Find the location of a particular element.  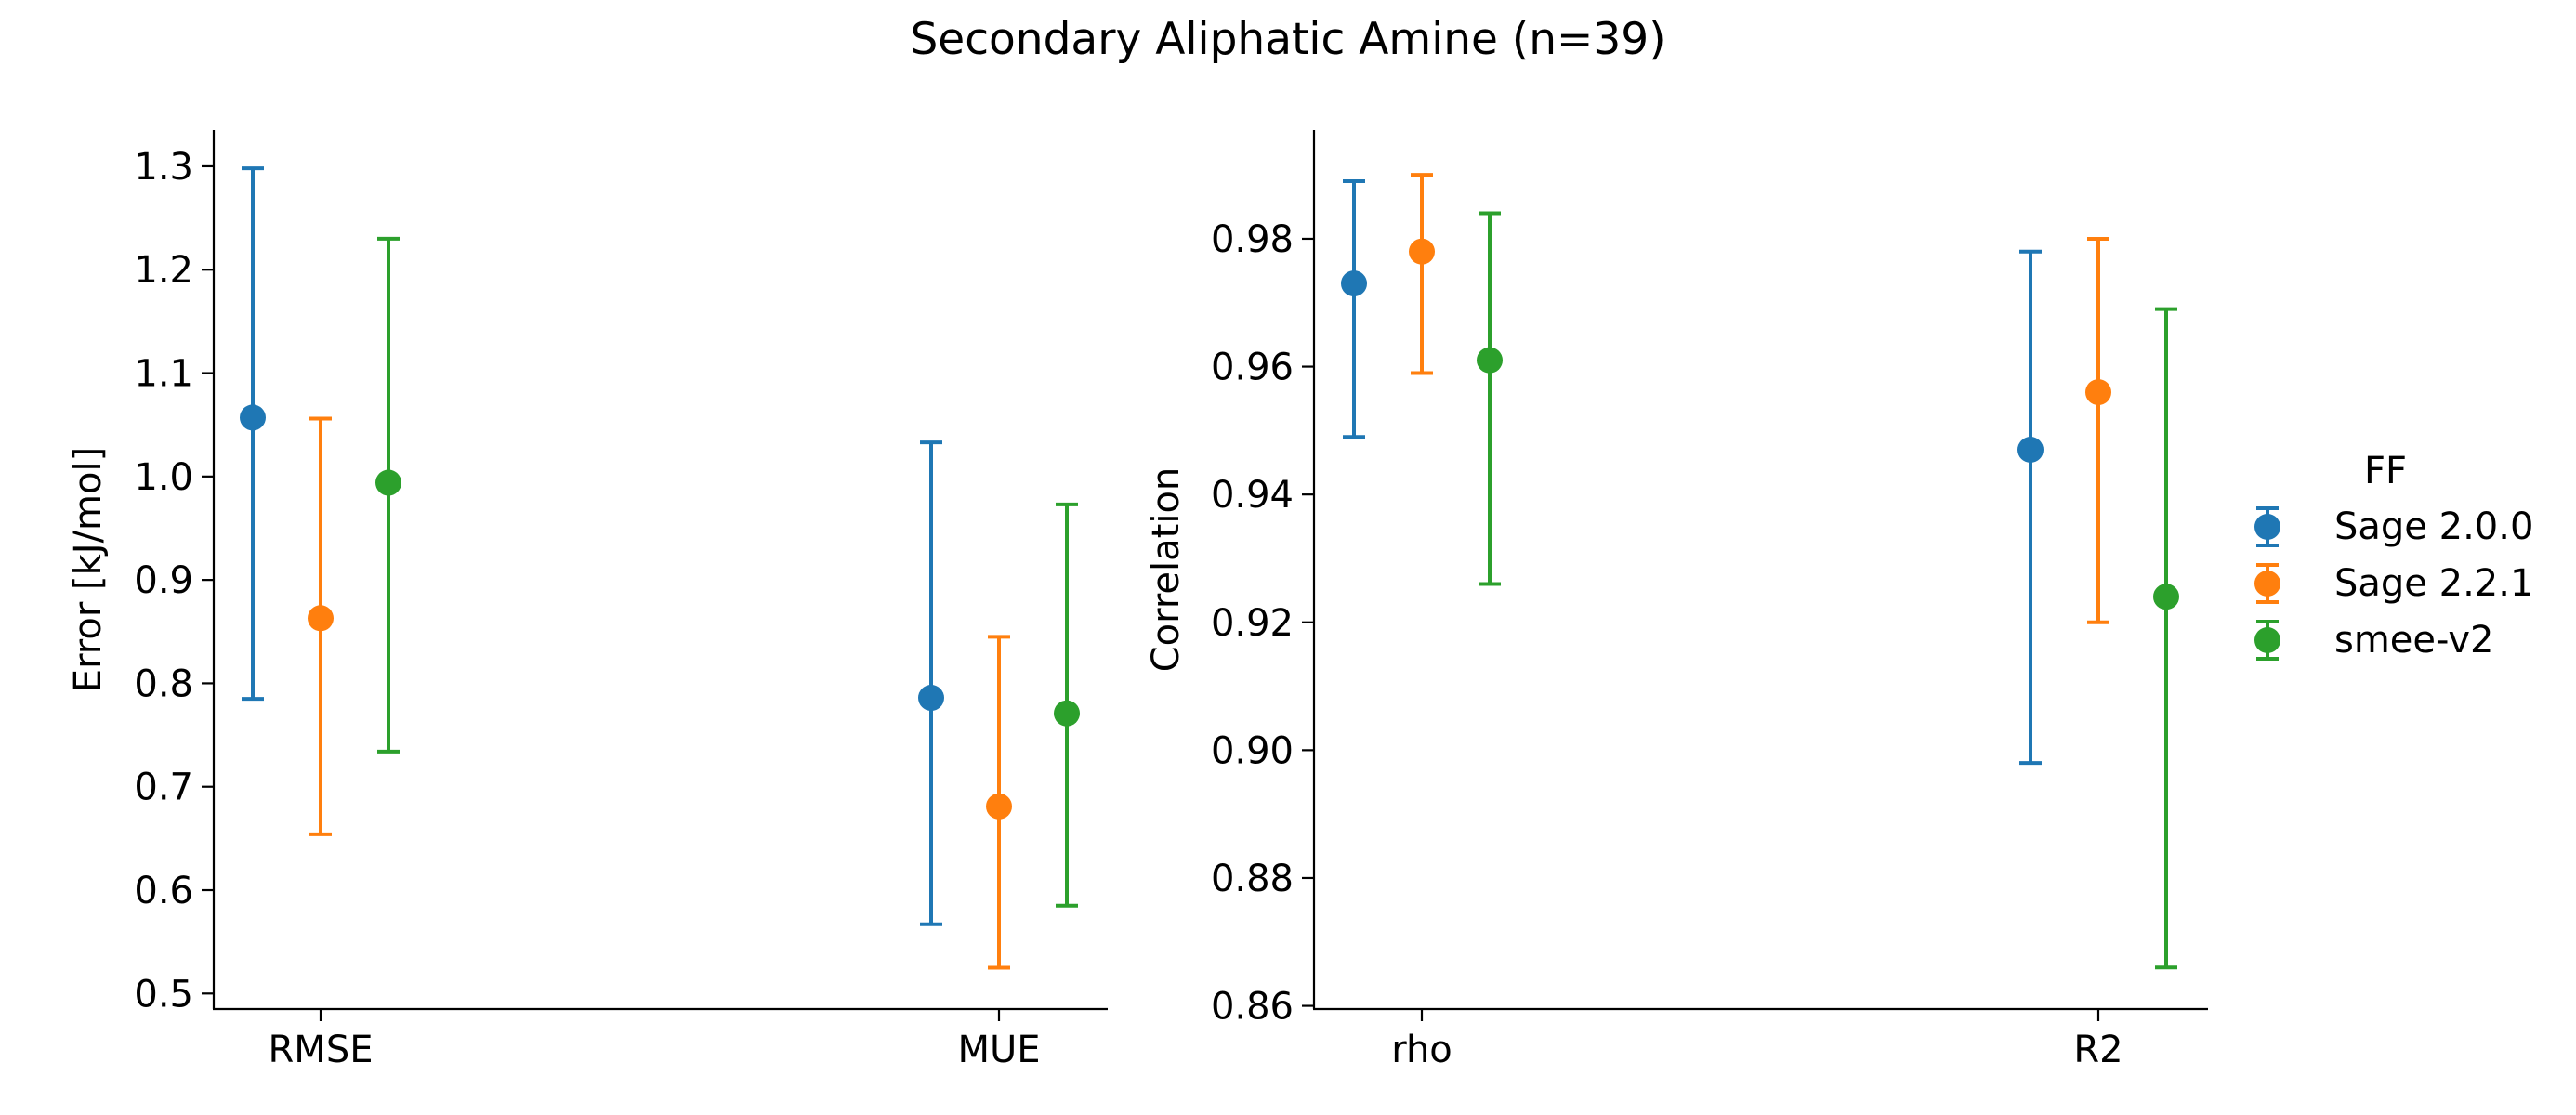

left-y-tick-label: 1.3 is located at coordinates (163, 167).